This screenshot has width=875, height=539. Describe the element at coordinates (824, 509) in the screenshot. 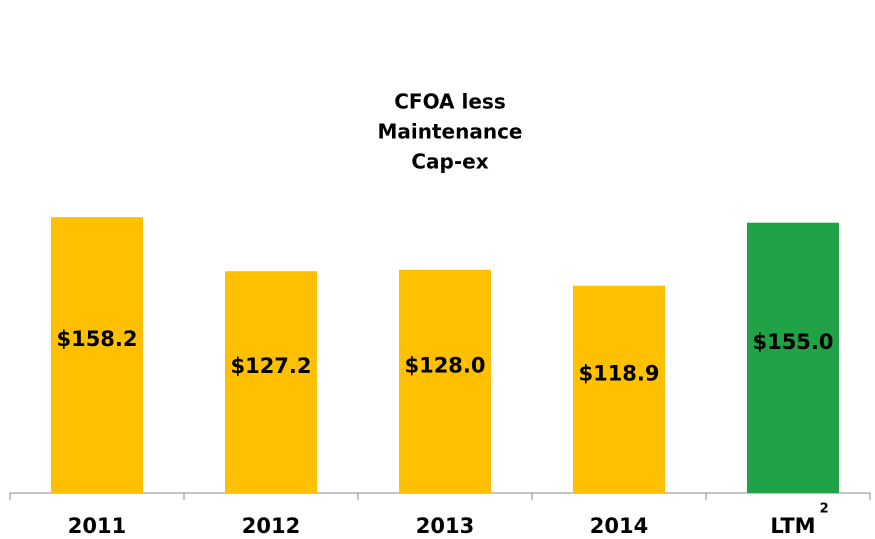

I see `footnote-marker: 2` at that location.